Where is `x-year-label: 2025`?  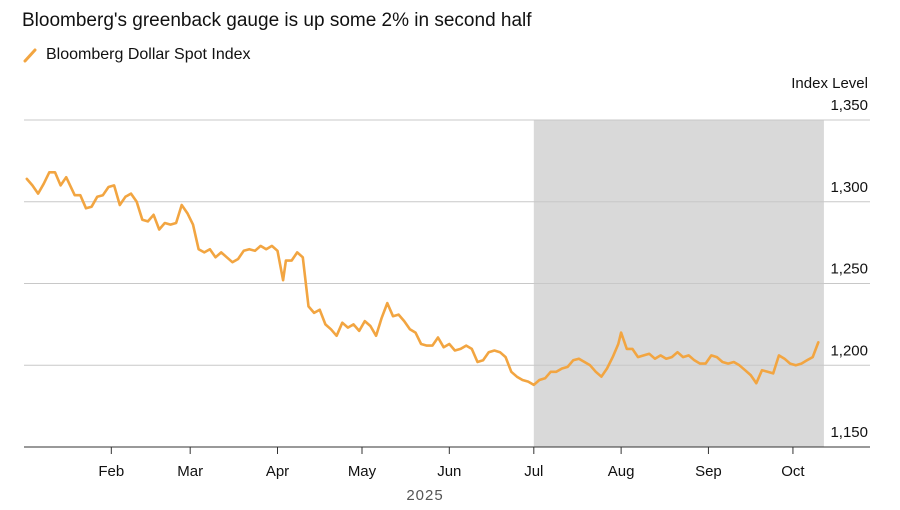
x-year-label: 2025 is located at coordinates (424, 495).